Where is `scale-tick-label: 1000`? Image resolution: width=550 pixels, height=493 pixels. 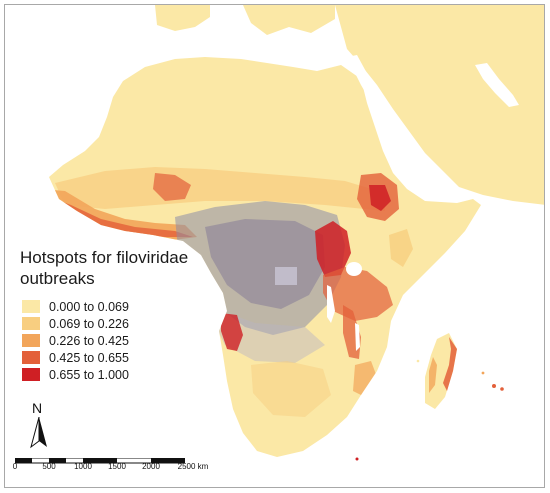
scale-tick-label: 1000 is located at coordinates (83, 466).